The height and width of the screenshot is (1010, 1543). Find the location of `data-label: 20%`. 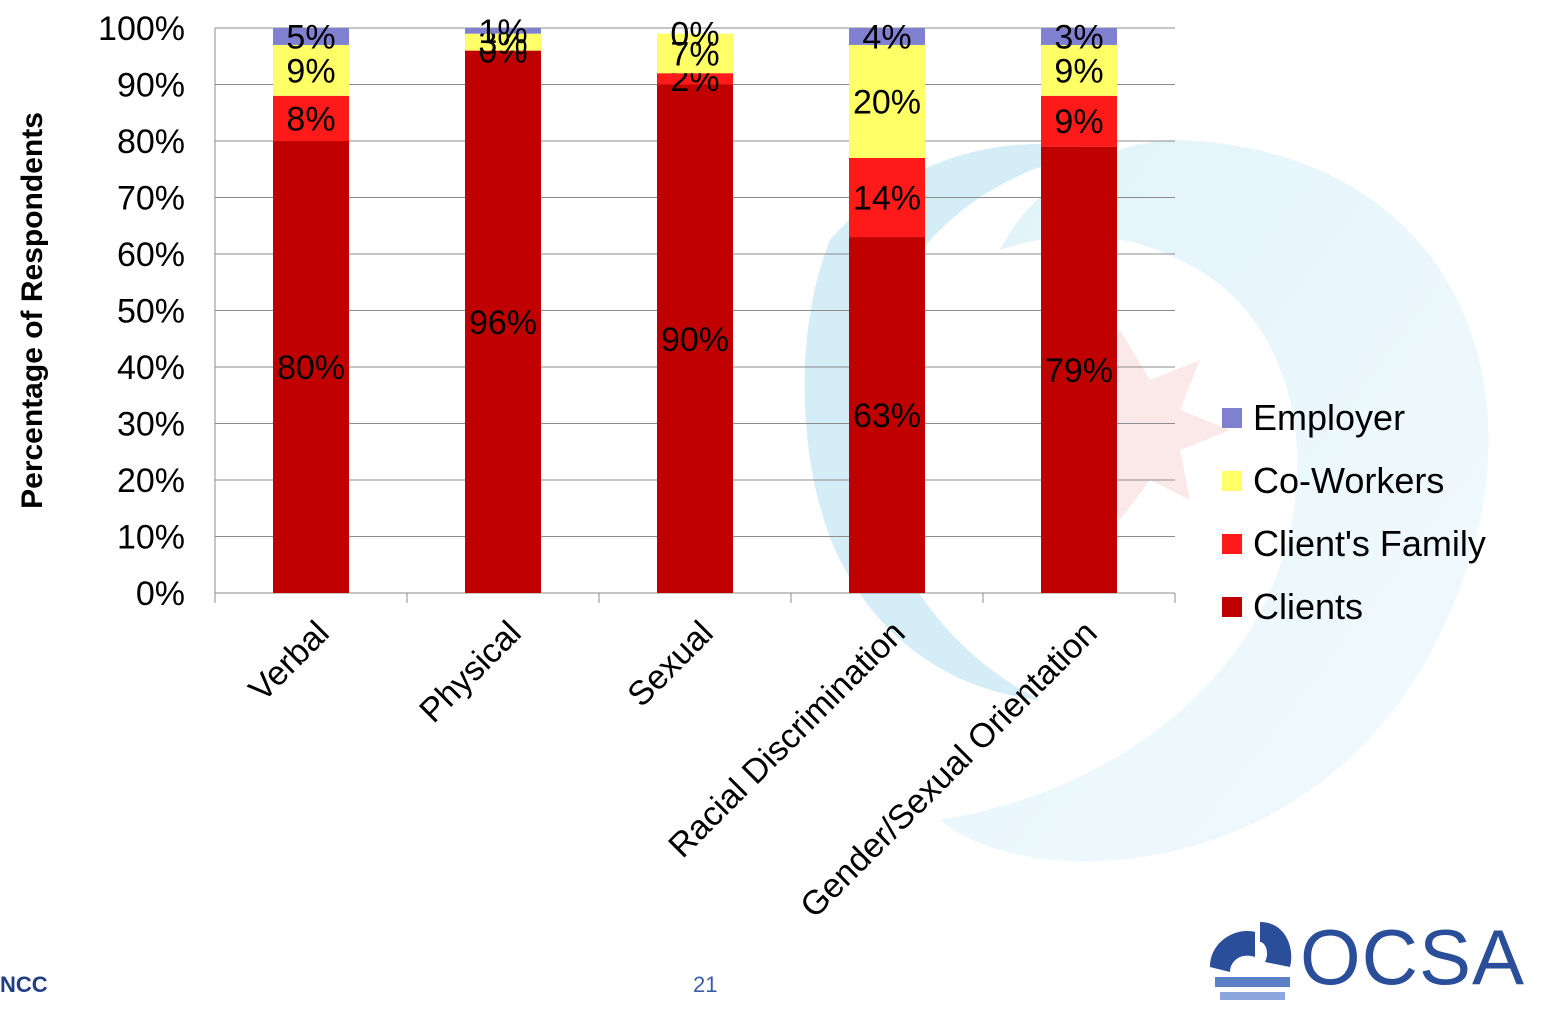

data-label: 20% is located at coordinates (887, 102).